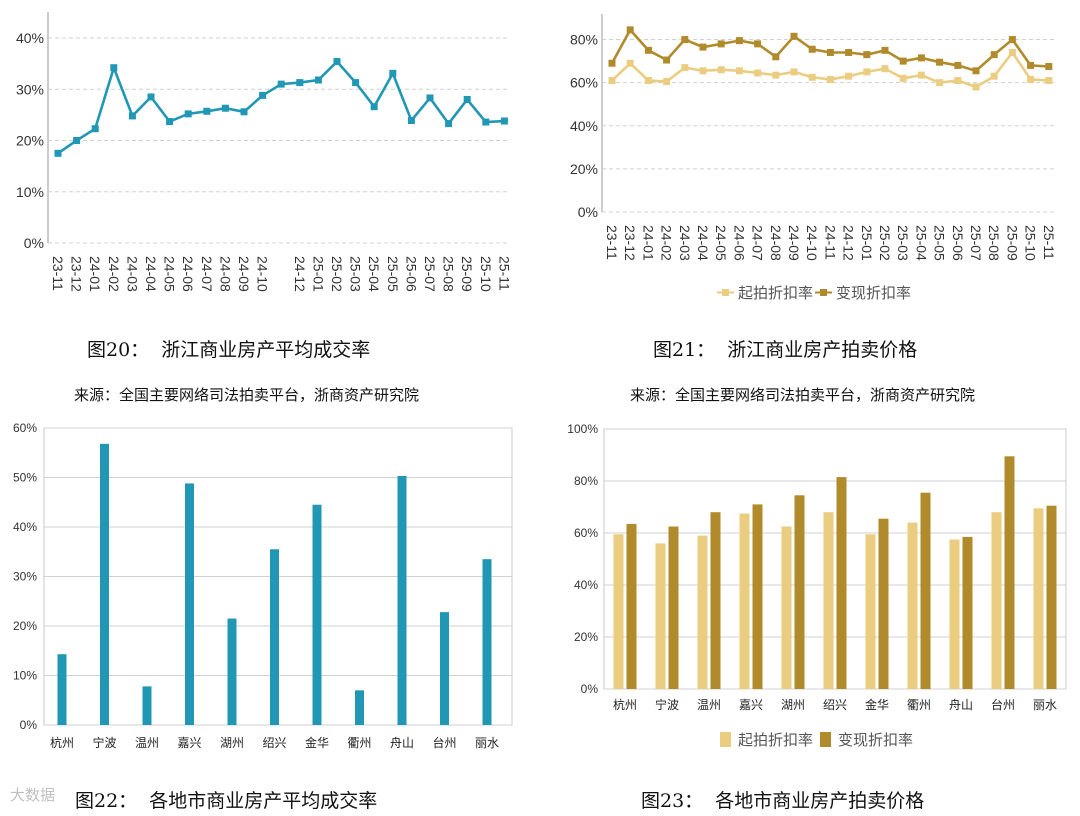 The width and height of the screenshot is (1080, 816). Describe the element at coordinates (994, 243) in the screenshot. I see `x-tick-label: 25-08` at that location.